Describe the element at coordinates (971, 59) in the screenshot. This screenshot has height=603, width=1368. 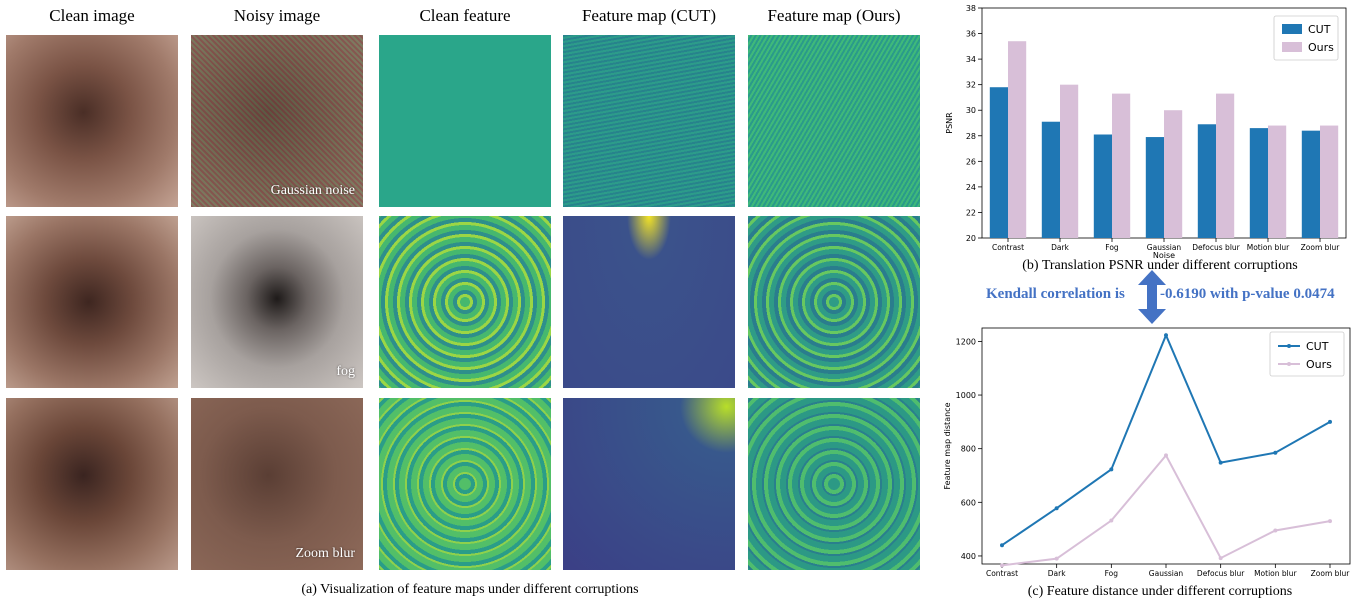
I see `y-tick-label: 34` at that location.